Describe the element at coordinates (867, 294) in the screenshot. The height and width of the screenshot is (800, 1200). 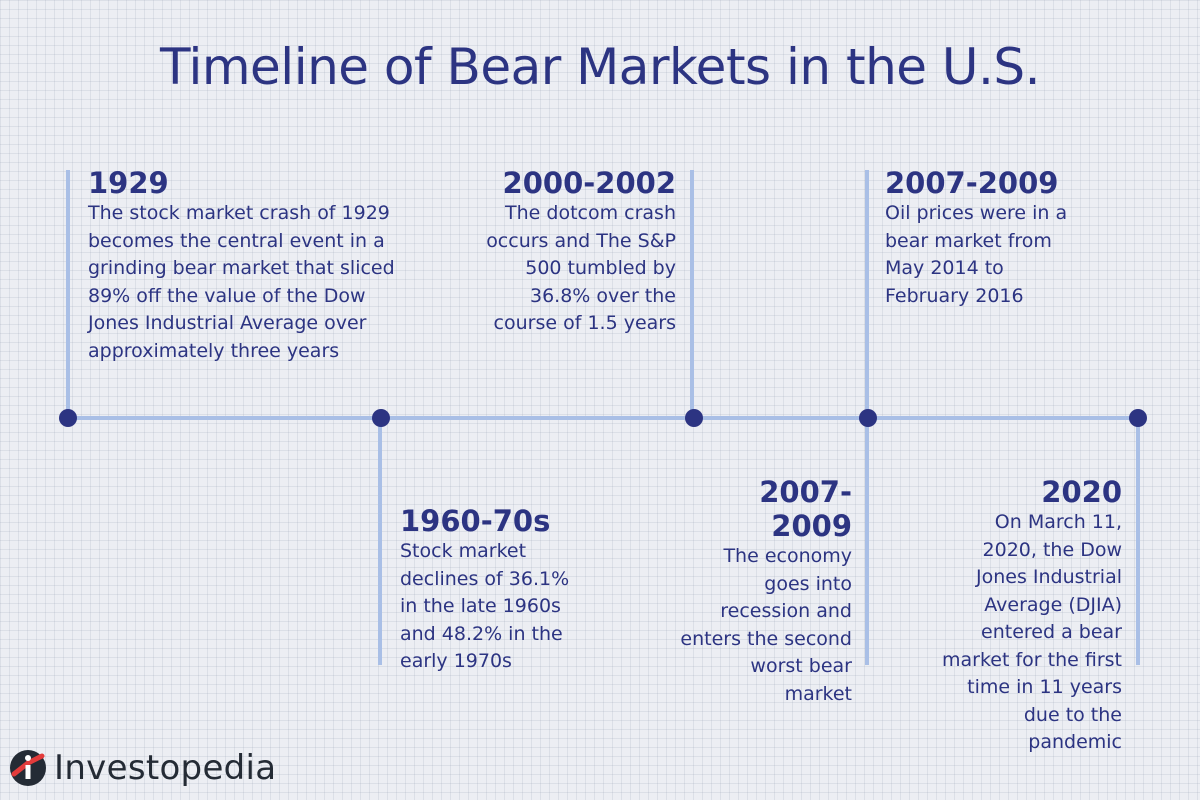
I see `connector-2007-2009-oil` at that location.